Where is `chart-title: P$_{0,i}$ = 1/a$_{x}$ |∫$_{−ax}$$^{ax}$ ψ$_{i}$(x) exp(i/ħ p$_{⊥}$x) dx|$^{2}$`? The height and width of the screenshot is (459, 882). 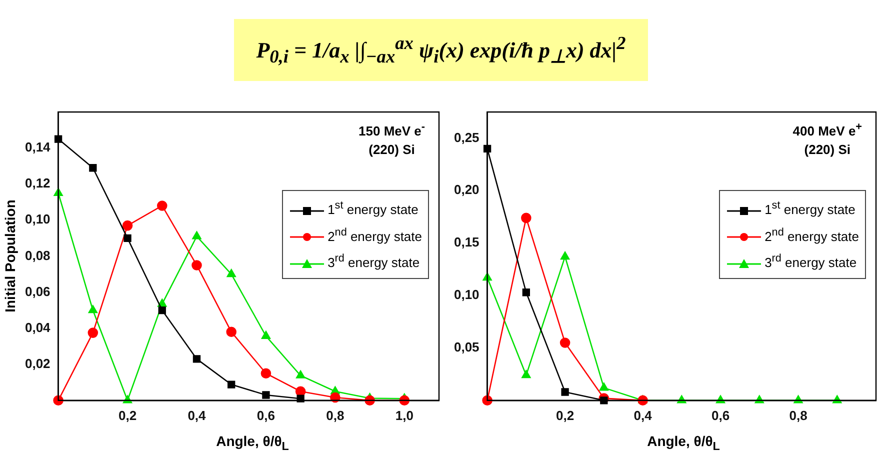 chart-title: P$_{0,i}$ = 1/a$_{x}$ |∫$_{−ax}$$^{ax}$ ψ$_{i}$(x) exp(i/ħ p$_{⊥}$x) dx|$^{2}$ is located at coordinates (441, 49).